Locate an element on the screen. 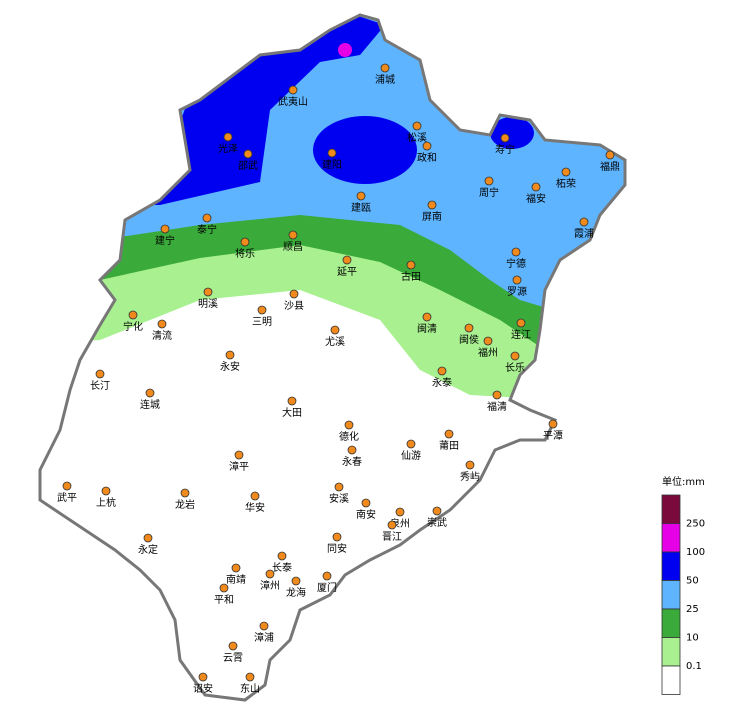  city-label: 浦城 is located at coordinates (385, 79).